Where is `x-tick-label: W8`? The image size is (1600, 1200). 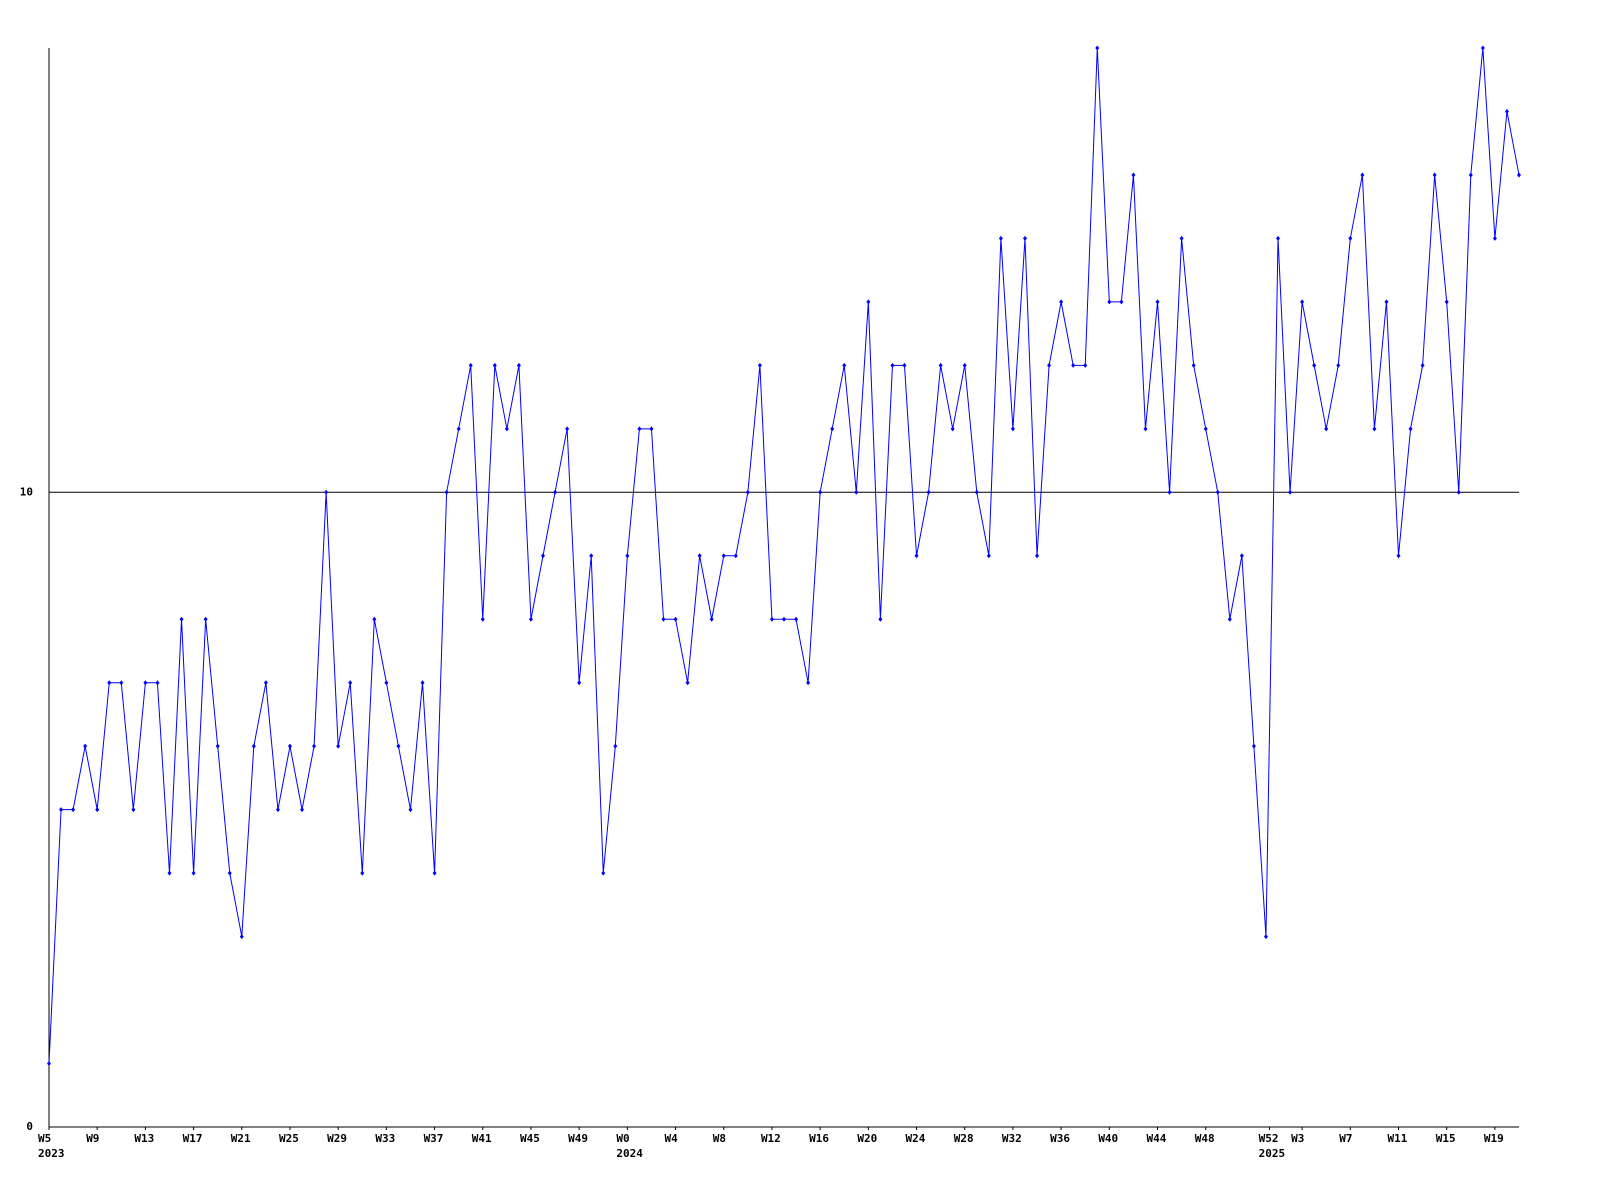 x-tick-label: W8 is located at coordinates (719, 1138).